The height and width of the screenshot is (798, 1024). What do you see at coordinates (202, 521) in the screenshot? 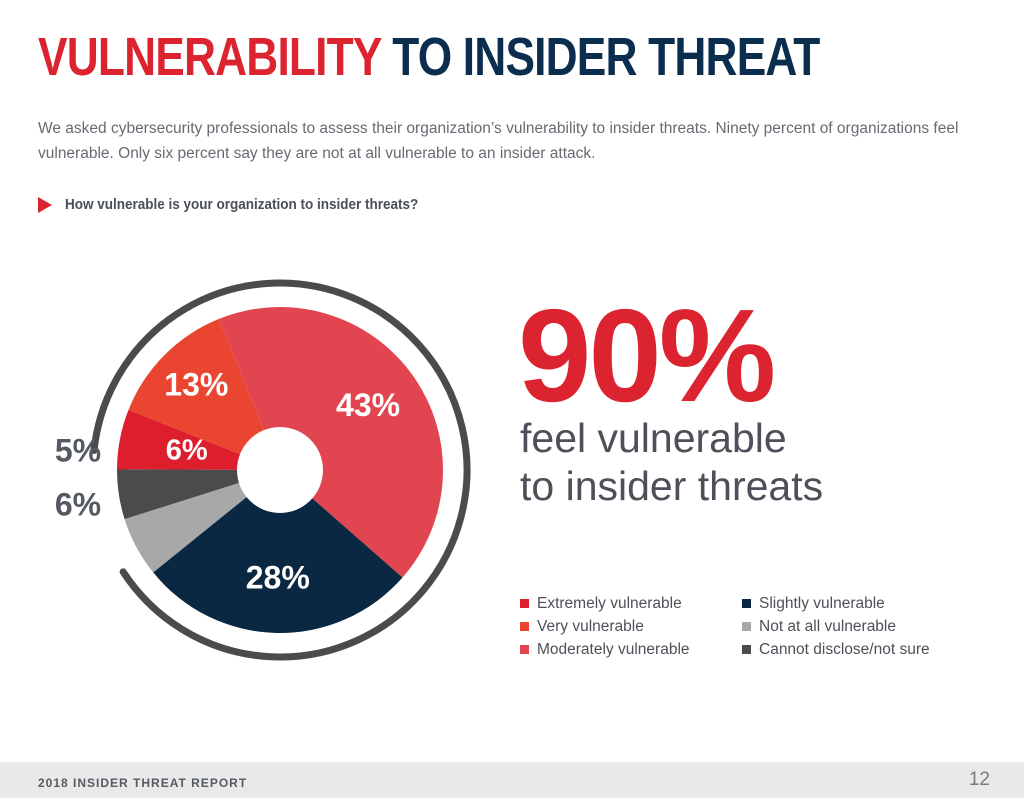
I see `donut-slice-not-at-all-vulnerable` at bounding box center [202, 521].